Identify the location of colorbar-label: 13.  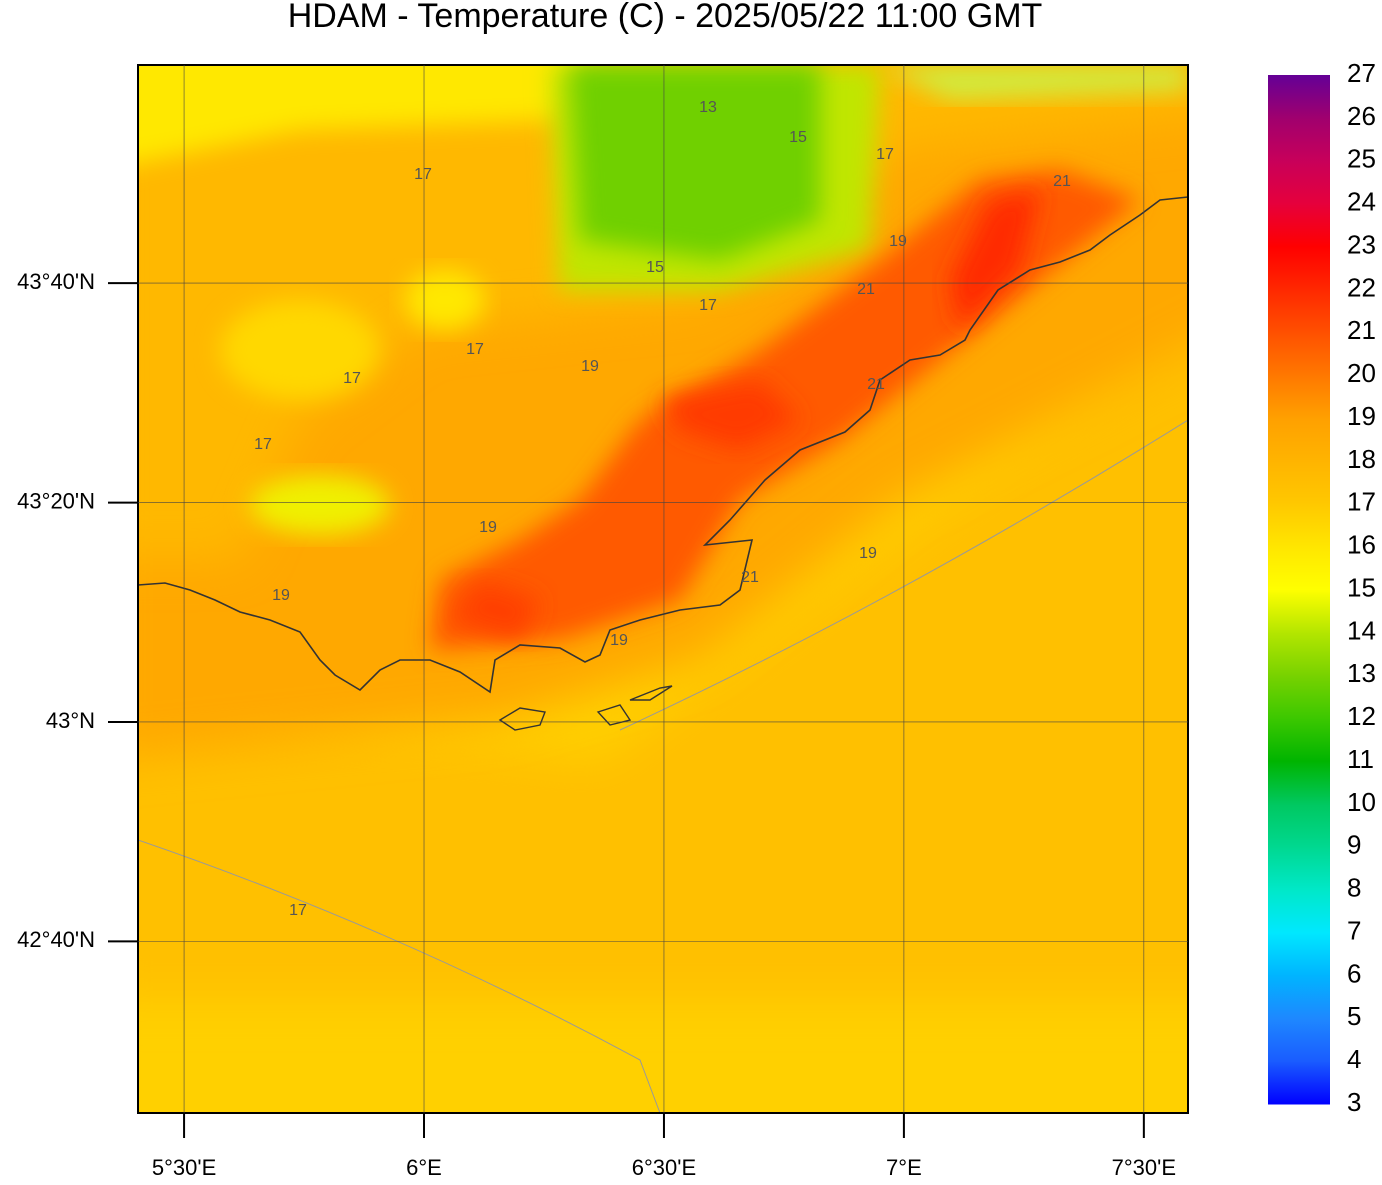
(1361, 673).